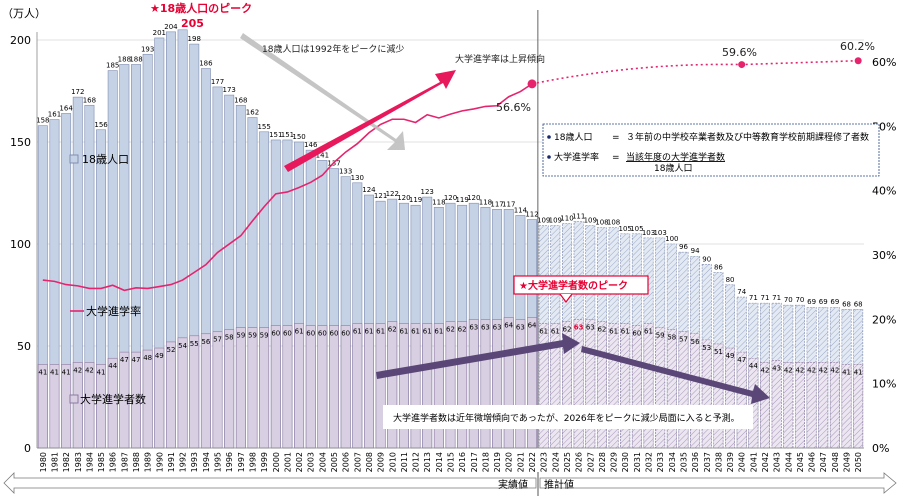 The width and height of the screenshot is (900, 504). What do you see at coordinates (101, 372) in the screenshot?
I see `entrants-value-label: 41` at bounding box center [101, 372].